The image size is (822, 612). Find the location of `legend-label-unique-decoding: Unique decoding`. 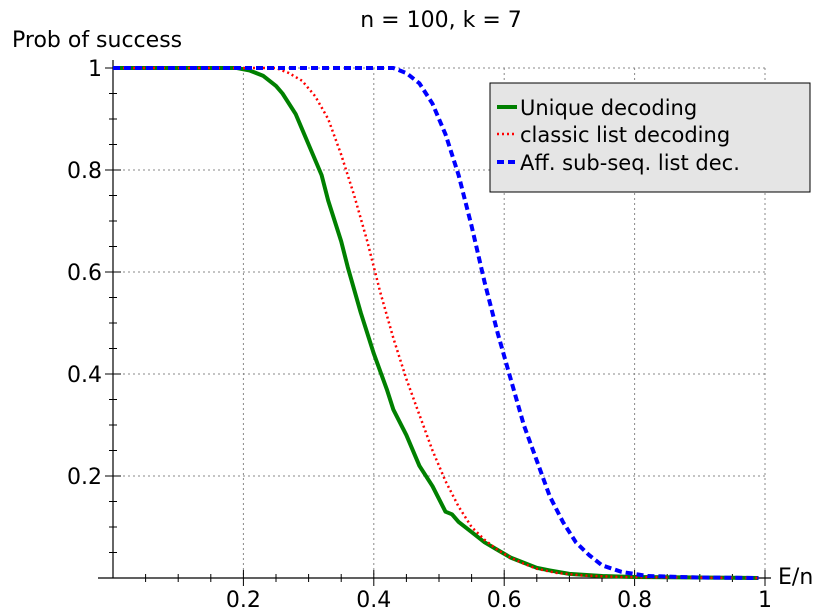

legend-label-unique-decoding: Unique decoding is located at coordinates (608, 108).